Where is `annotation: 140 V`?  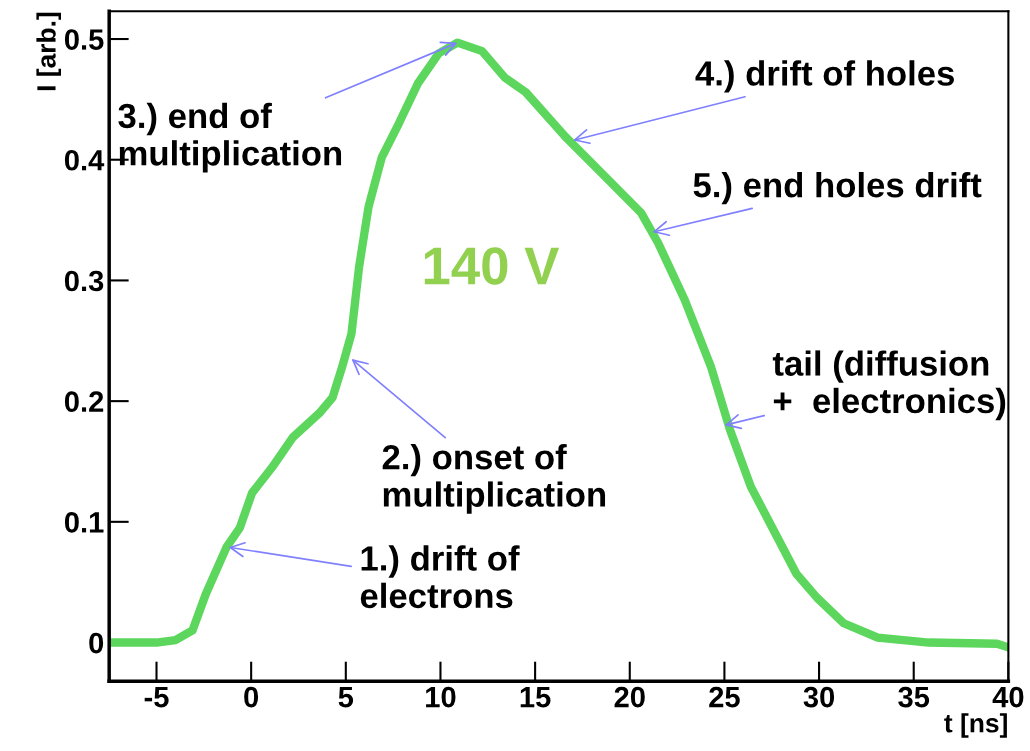 annotation: 140 V is located at coordinates (492, 266).